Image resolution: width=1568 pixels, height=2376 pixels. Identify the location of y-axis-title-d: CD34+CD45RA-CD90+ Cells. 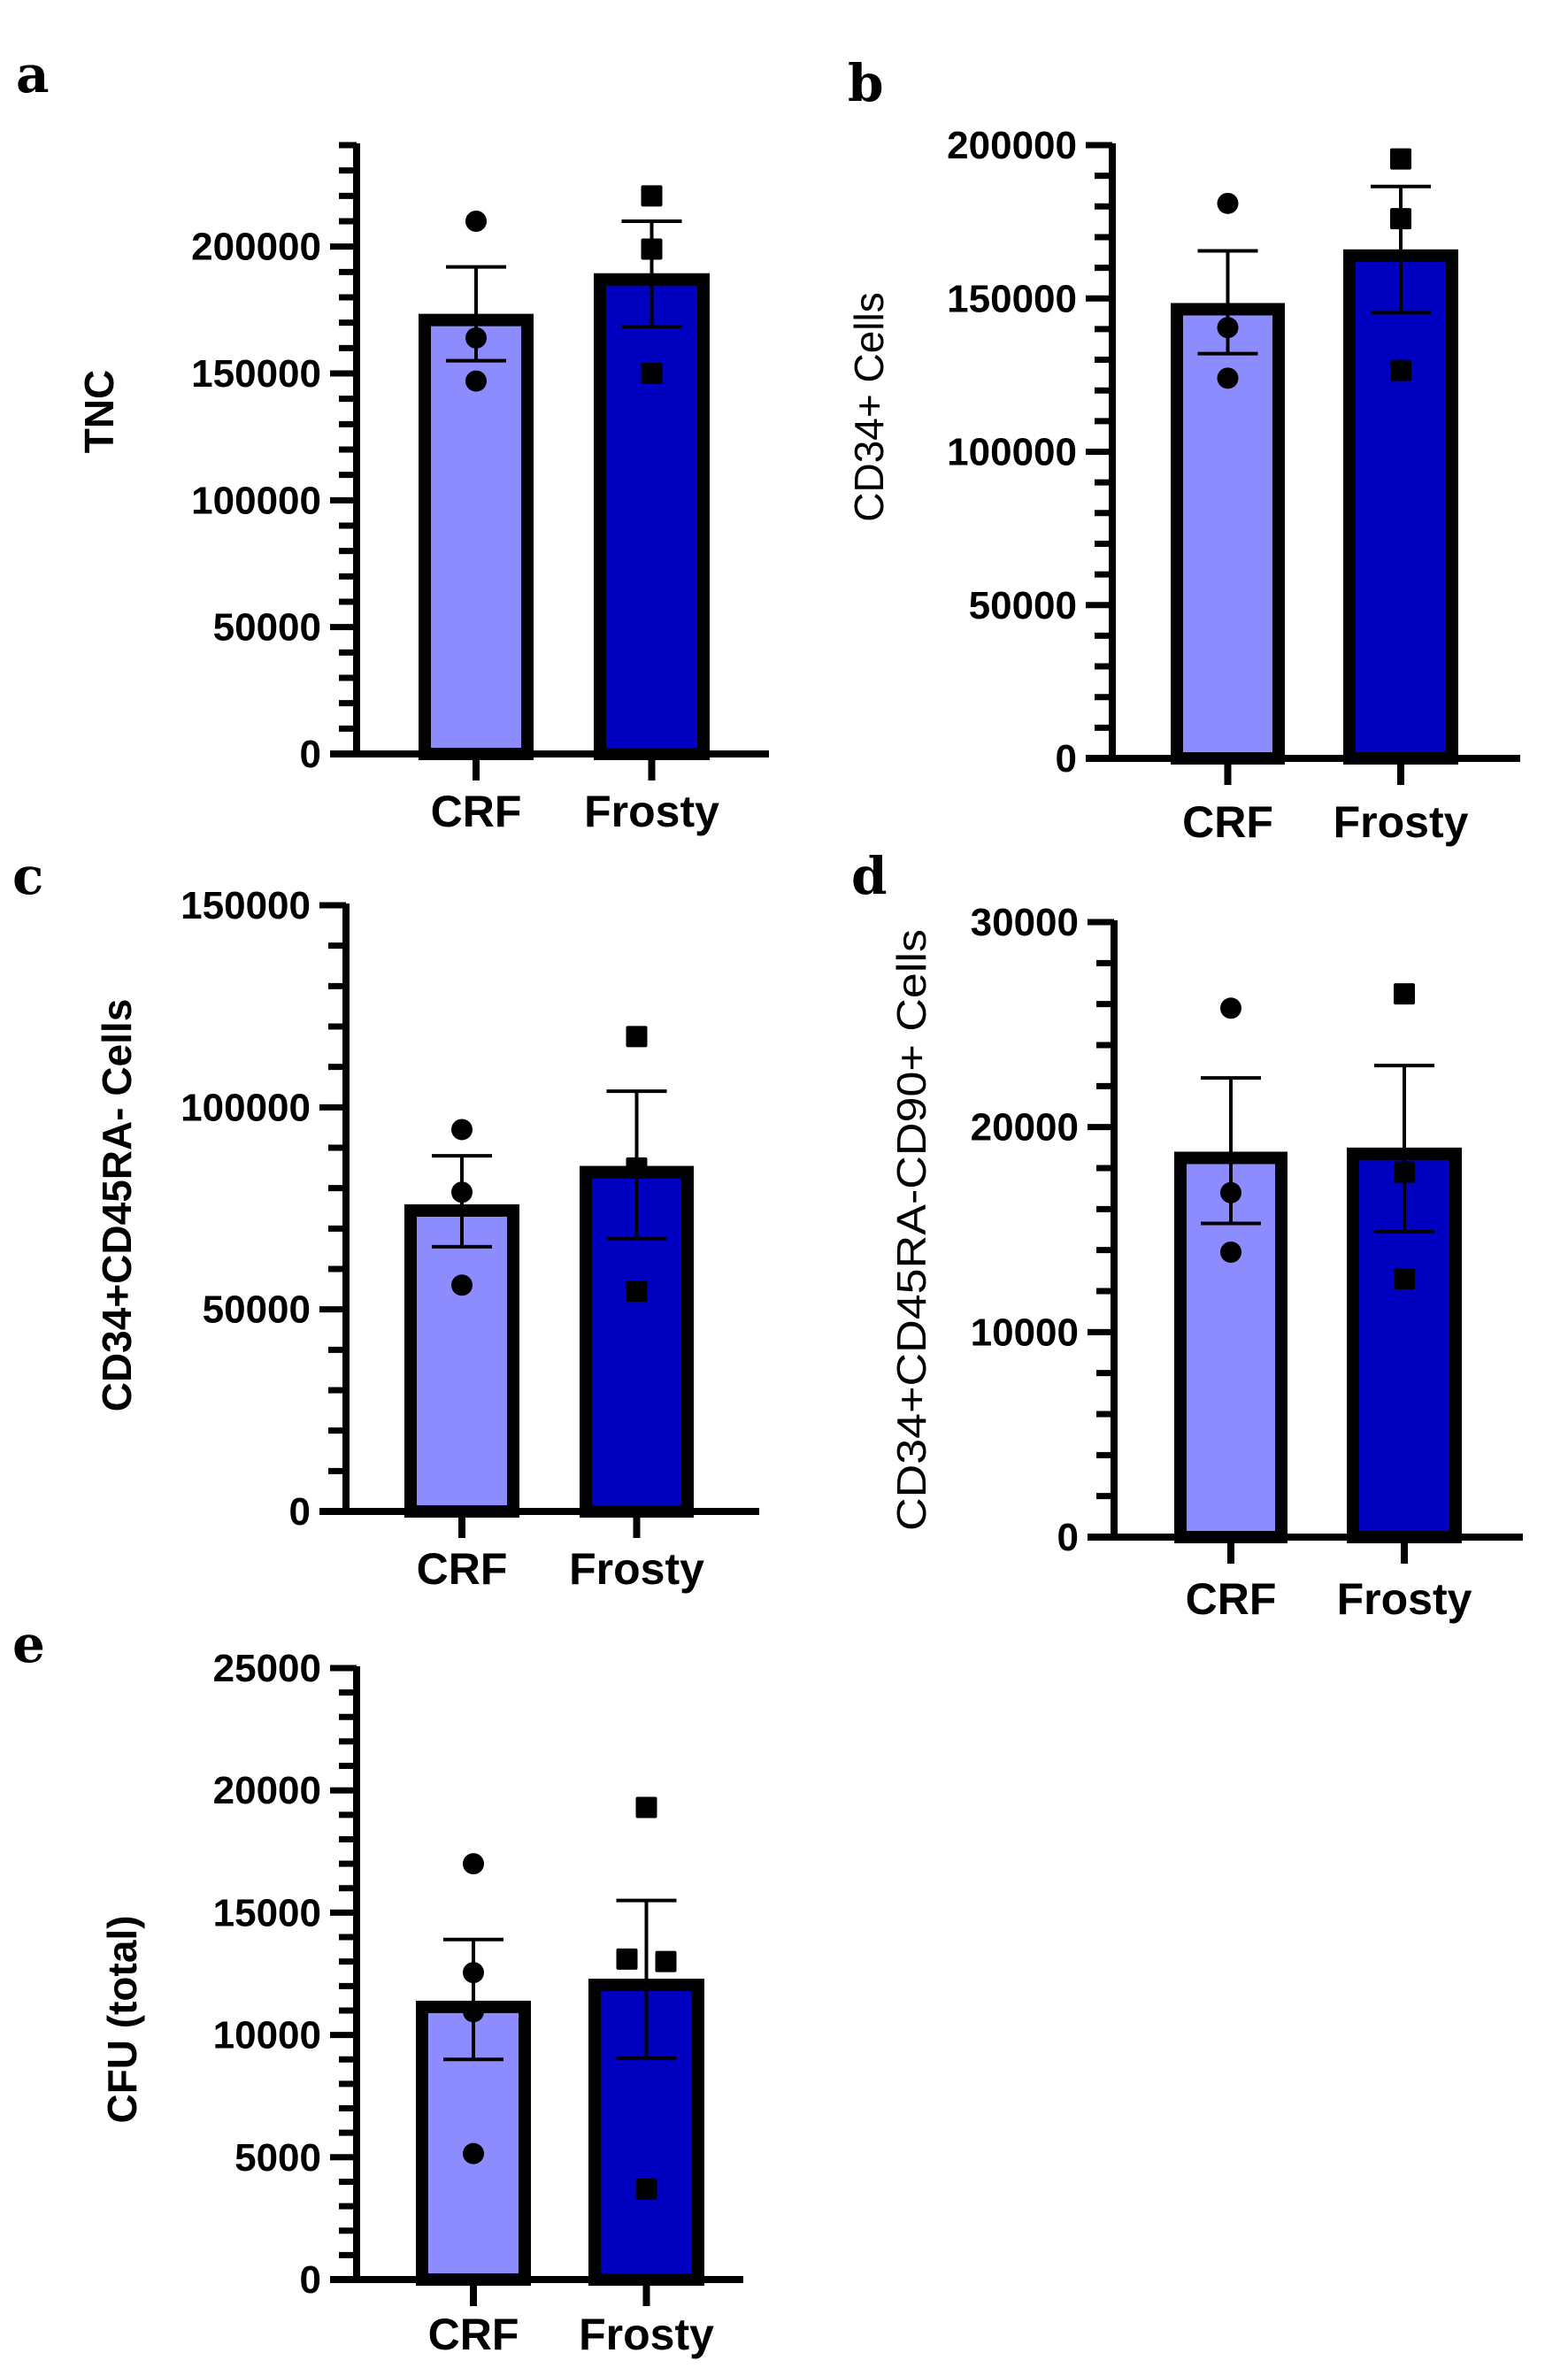
(911, 1230).